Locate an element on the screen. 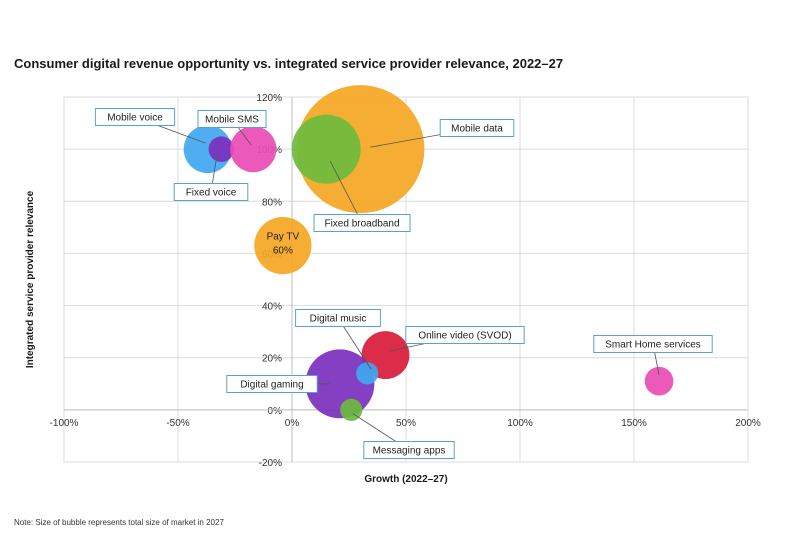  bubble-fixed-broadband is located at coordinates (326, 149).